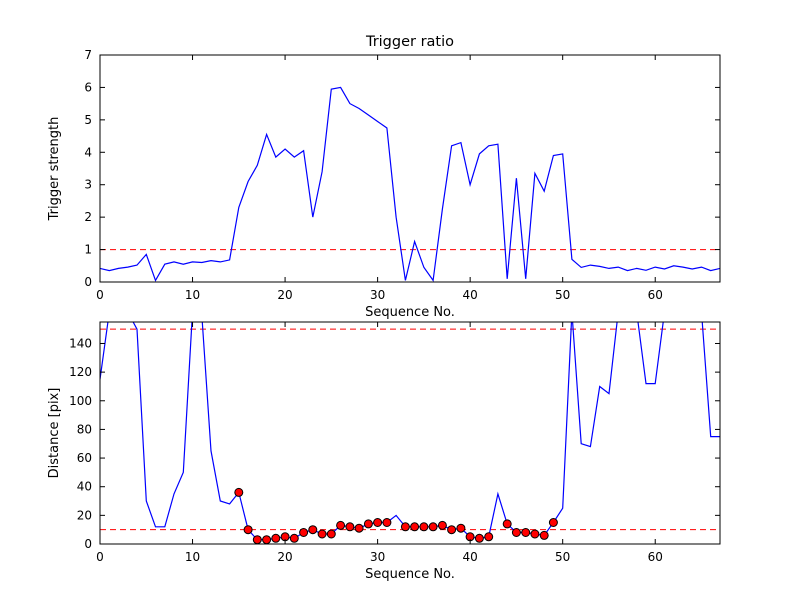 This screenshot has width=800, height=604. What do you see at coordinates (88, 120) in the screenshot?
I see `y-tick-label: 5` at bounding box center [88, 120].